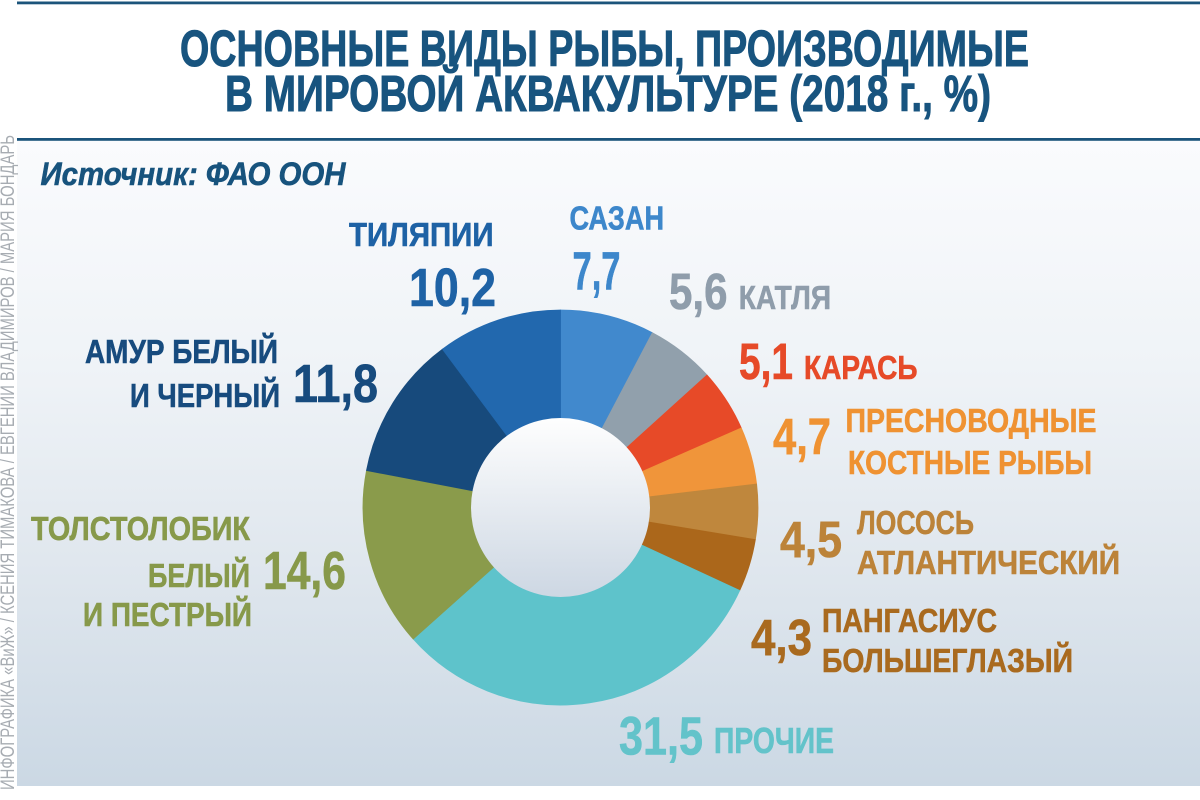 The height and width of the screenshot is (800, 1200). Describe the element at coordinates (335, 384) in the screenshot. I see `svg-text: 11,8` at that location.